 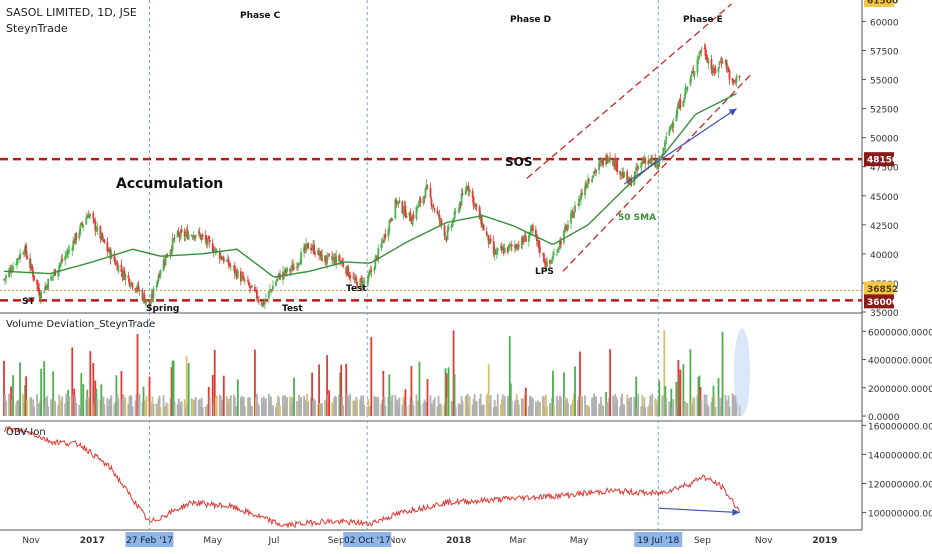 What do you see at coordinates (149, 541) in the screenshot?
I see `x-highlight-badge: 27 Feb '17` at bounding box center [149, 541].